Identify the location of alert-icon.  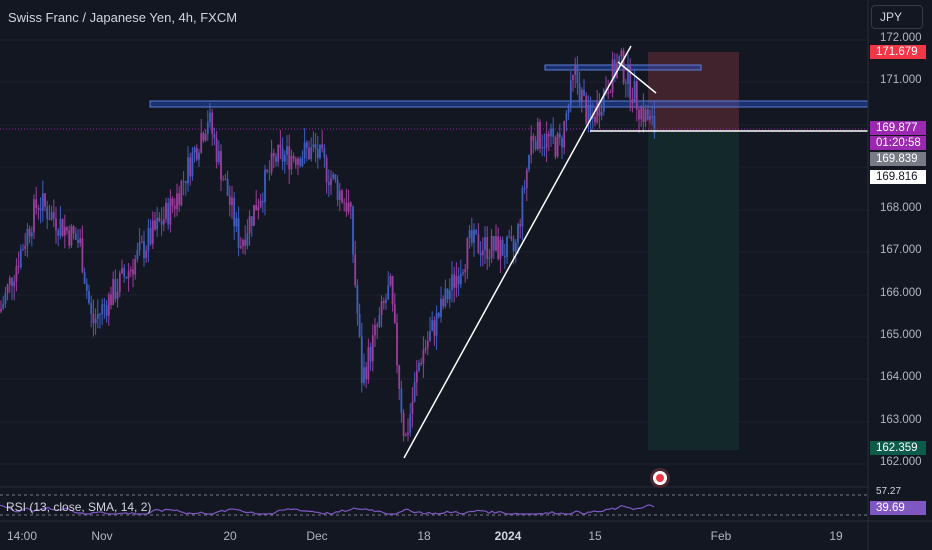
(660, 478).